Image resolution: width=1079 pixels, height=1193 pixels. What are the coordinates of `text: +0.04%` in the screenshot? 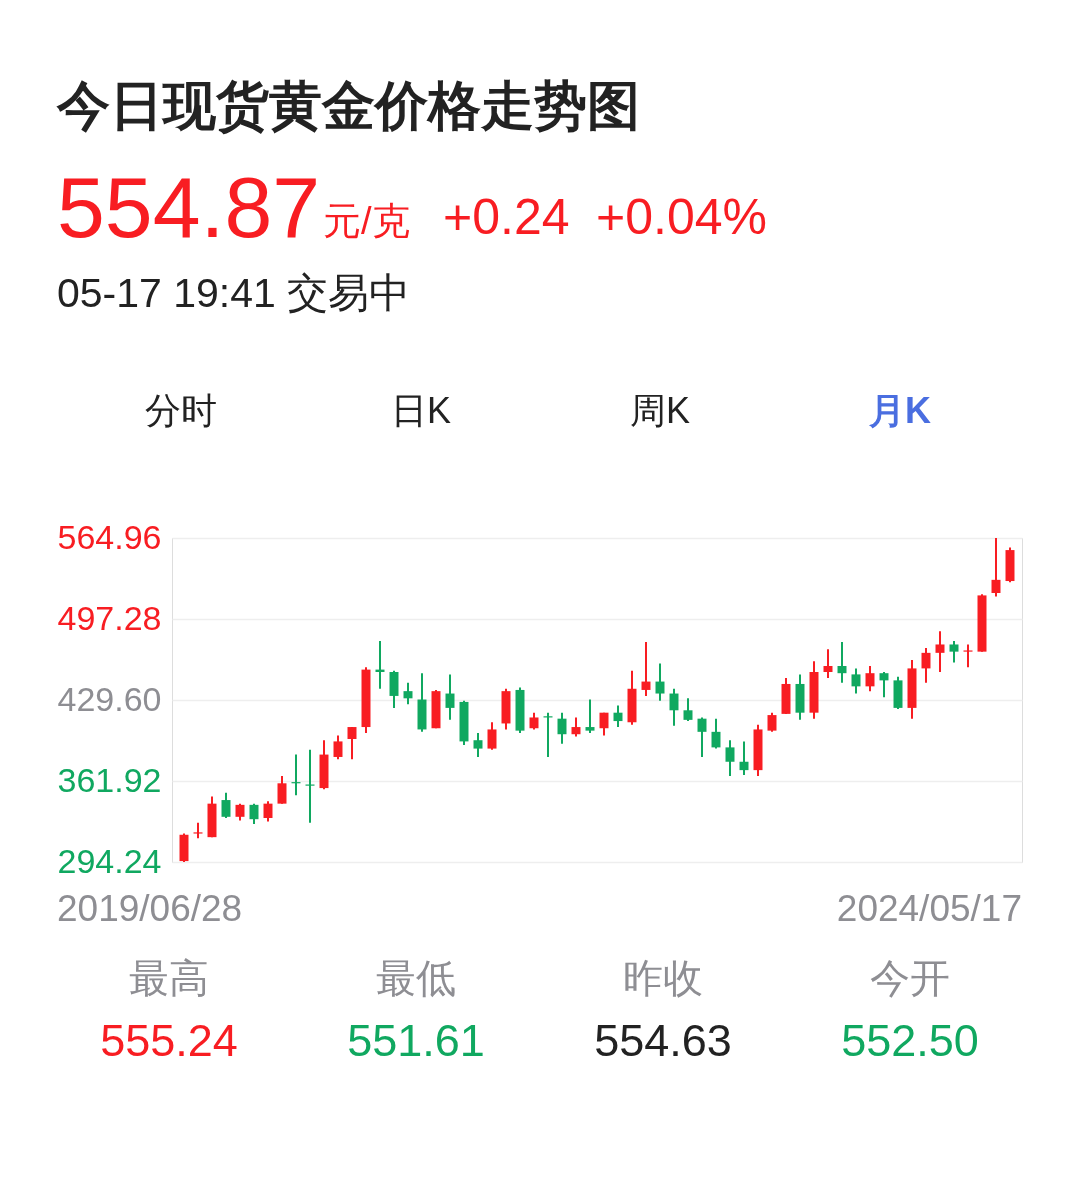 It's located at (681, 217).